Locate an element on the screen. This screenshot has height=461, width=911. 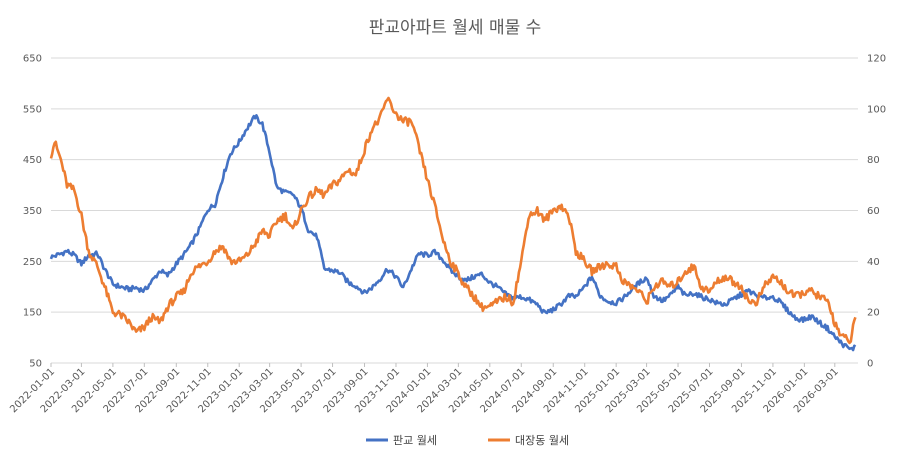
y-right-tick-label: 20 is located at coordinates (873, 313).